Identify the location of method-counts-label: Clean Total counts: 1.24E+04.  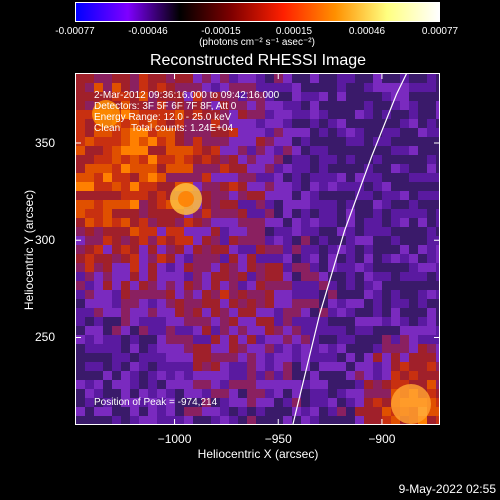
(164, 128).